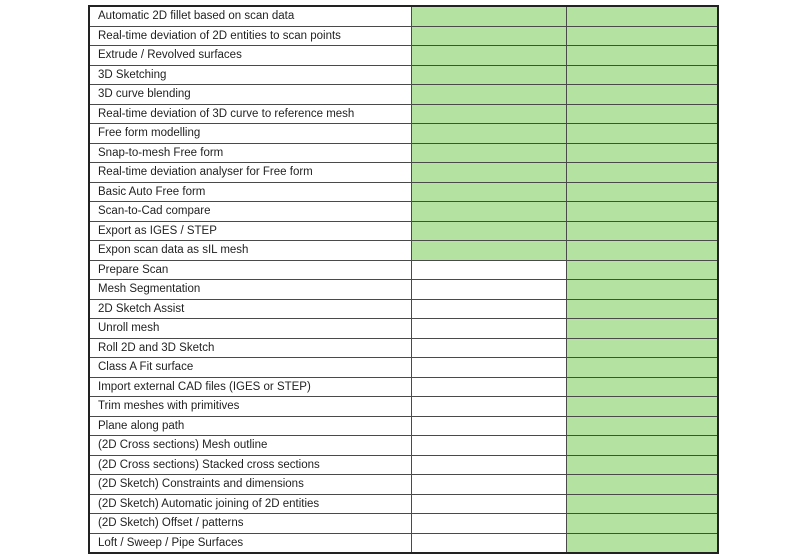 This screenshot has width=800, height=555. I want to click on table-row: Import external CAD files (IGES or STEP), so click(403, 386).